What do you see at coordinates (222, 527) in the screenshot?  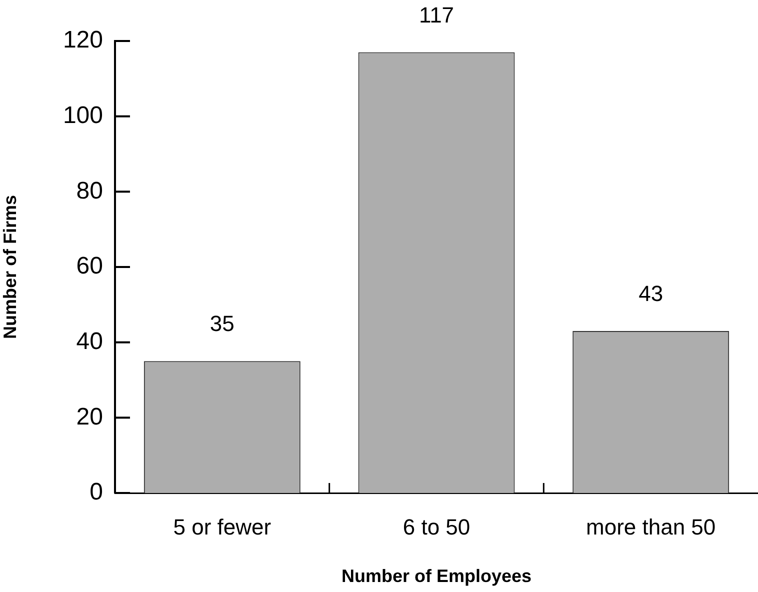 I see `x-tick-label: 5 or fewer` at bounding box center [222, 527].